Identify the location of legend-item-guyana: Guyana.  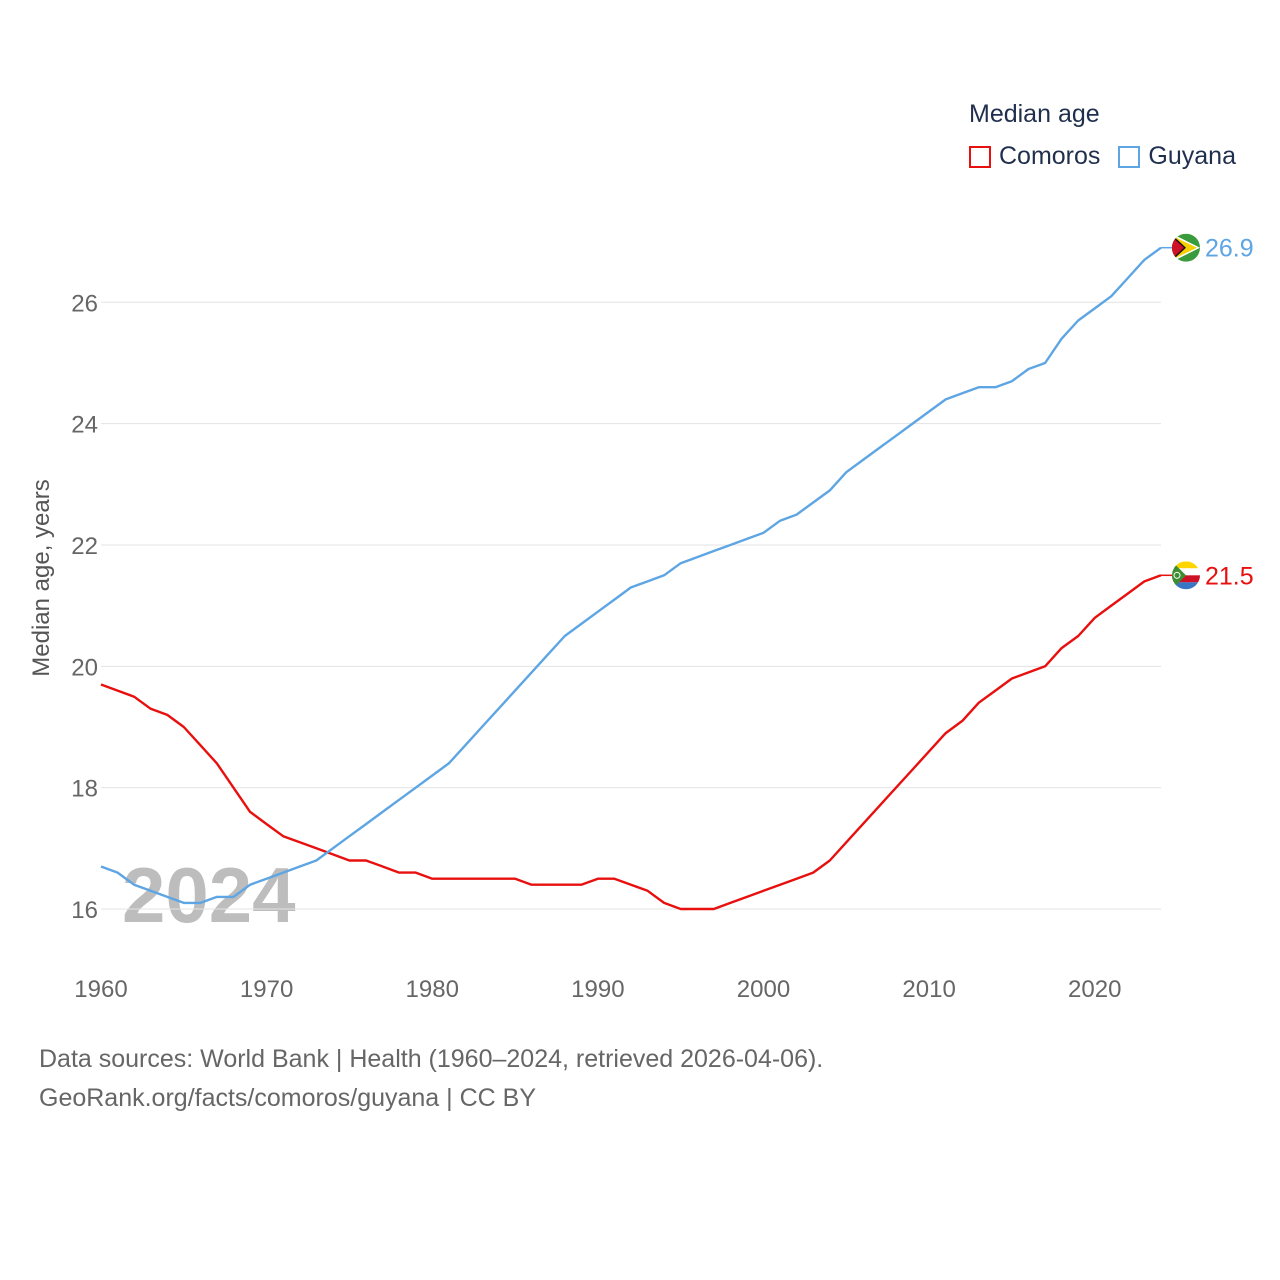
(1177, 156).